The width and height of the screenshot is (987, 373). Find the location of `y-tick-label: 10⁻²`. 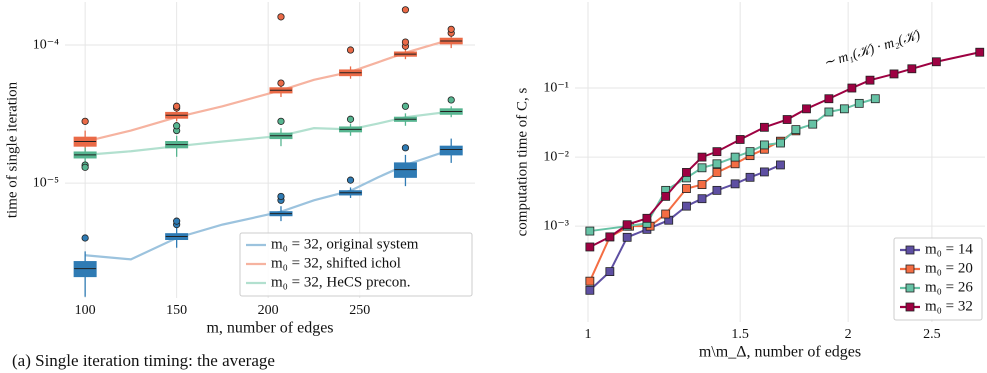

y-tick-label: 10⁻² is located at coordinates (556, 156).